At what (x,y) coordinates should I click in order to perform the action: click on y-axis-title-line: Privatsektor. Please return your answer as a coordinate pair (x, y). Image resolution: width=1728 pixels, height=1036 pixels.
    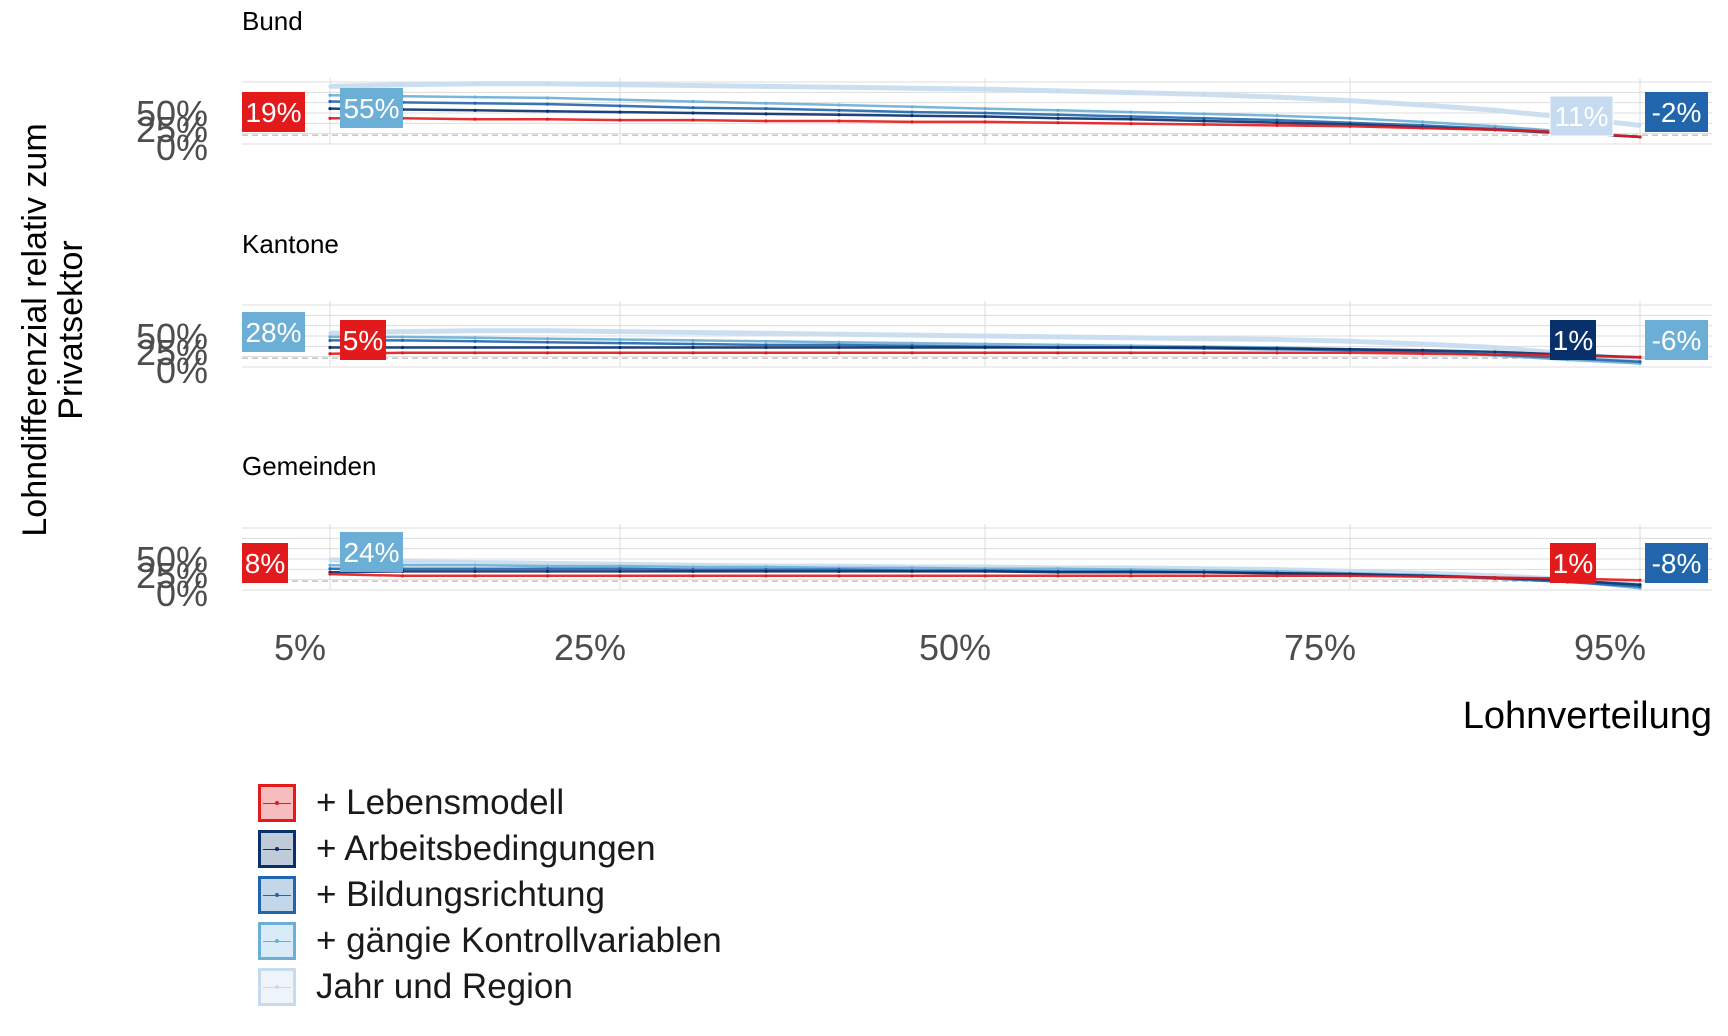
    Looking at the image, I should click on (71, 330).